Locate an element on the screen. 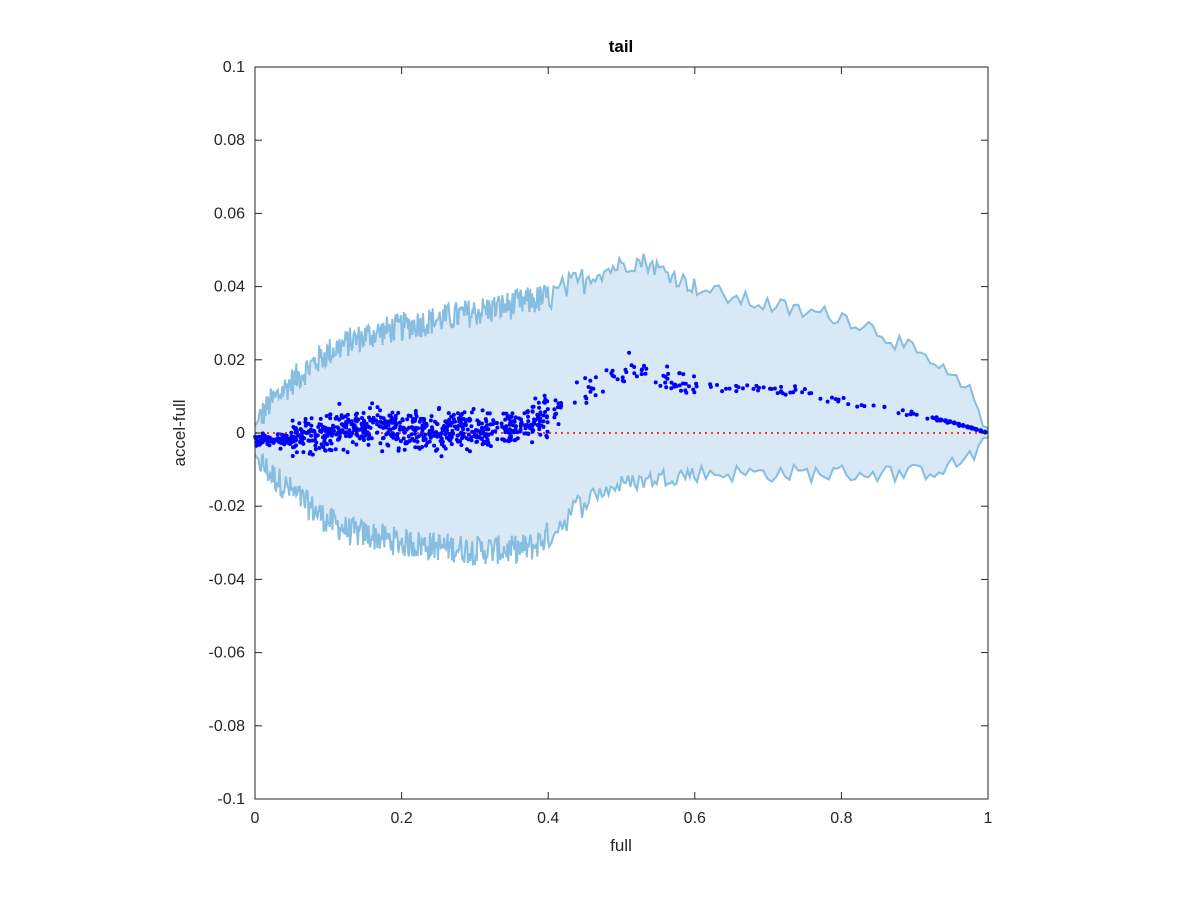 The width and height of the screenshot is (1200, 900). y-tick-label: -0.04 is located at coordinates (227, 579).